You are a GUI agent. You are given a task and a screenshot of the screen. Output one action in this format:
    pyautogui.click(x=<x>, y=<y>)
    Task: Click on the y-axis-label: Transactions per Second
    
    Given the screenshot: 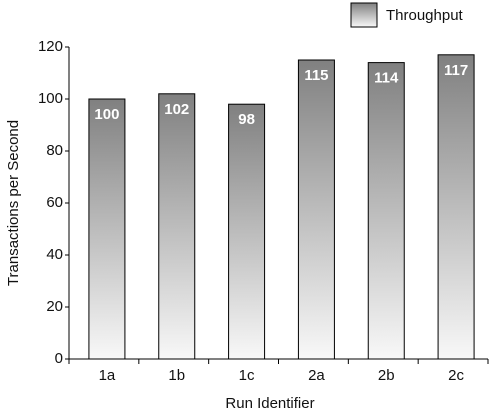 What is the action you would take?
    pyautogui.click(x=13, y=203)
    